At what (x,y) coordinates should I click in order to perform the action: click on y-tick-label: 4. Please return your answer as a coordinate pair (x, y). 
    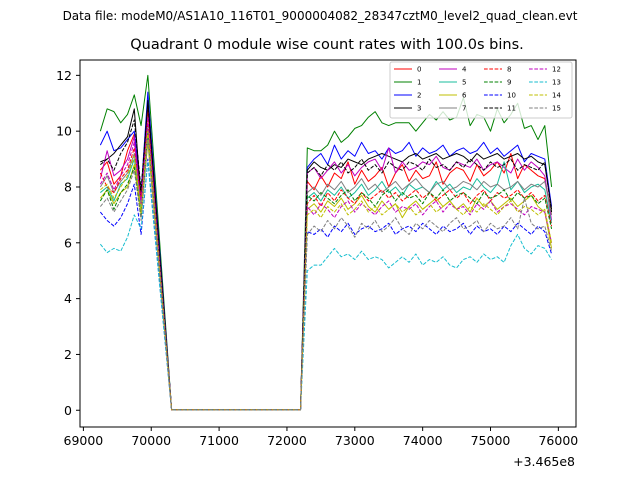
    Looking at the image, I should click on (68, 298).